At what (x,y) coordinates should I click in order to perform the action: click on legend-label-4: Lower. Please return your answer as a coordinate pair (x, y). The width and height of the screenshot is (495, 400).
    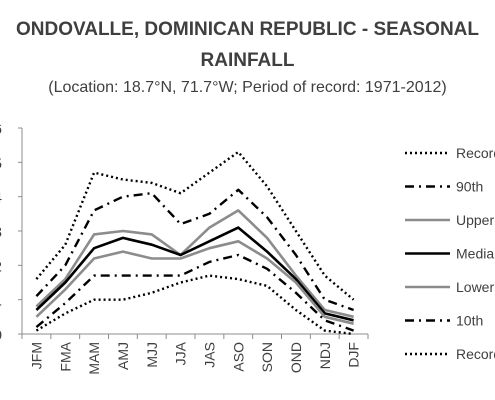
    Looking at the image, I should click on (475, 287).